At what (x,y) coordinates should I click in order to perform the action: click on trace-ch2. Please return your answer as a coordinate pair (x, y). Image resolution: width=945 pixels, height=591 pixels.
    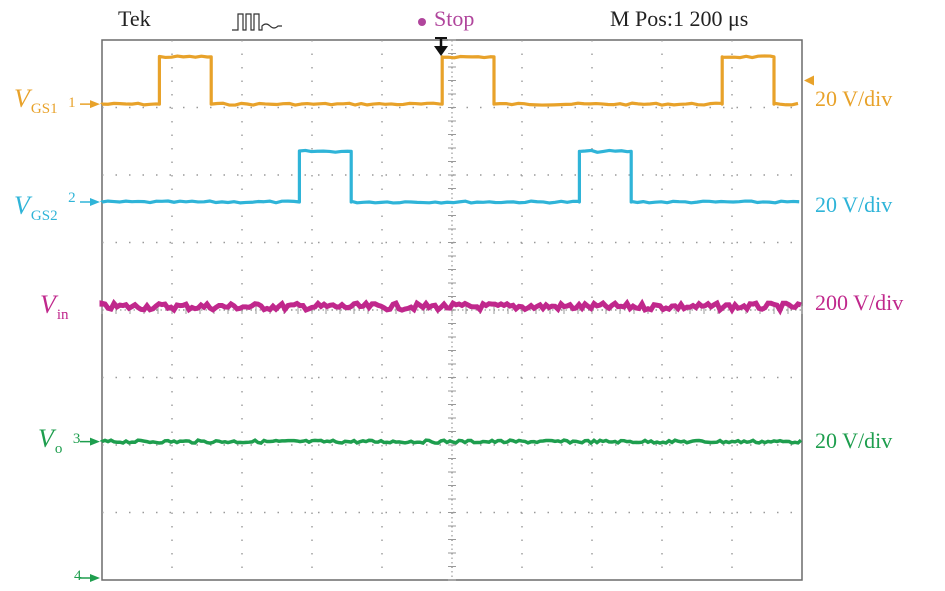
    Looking at the image, I should click on (450, 176).